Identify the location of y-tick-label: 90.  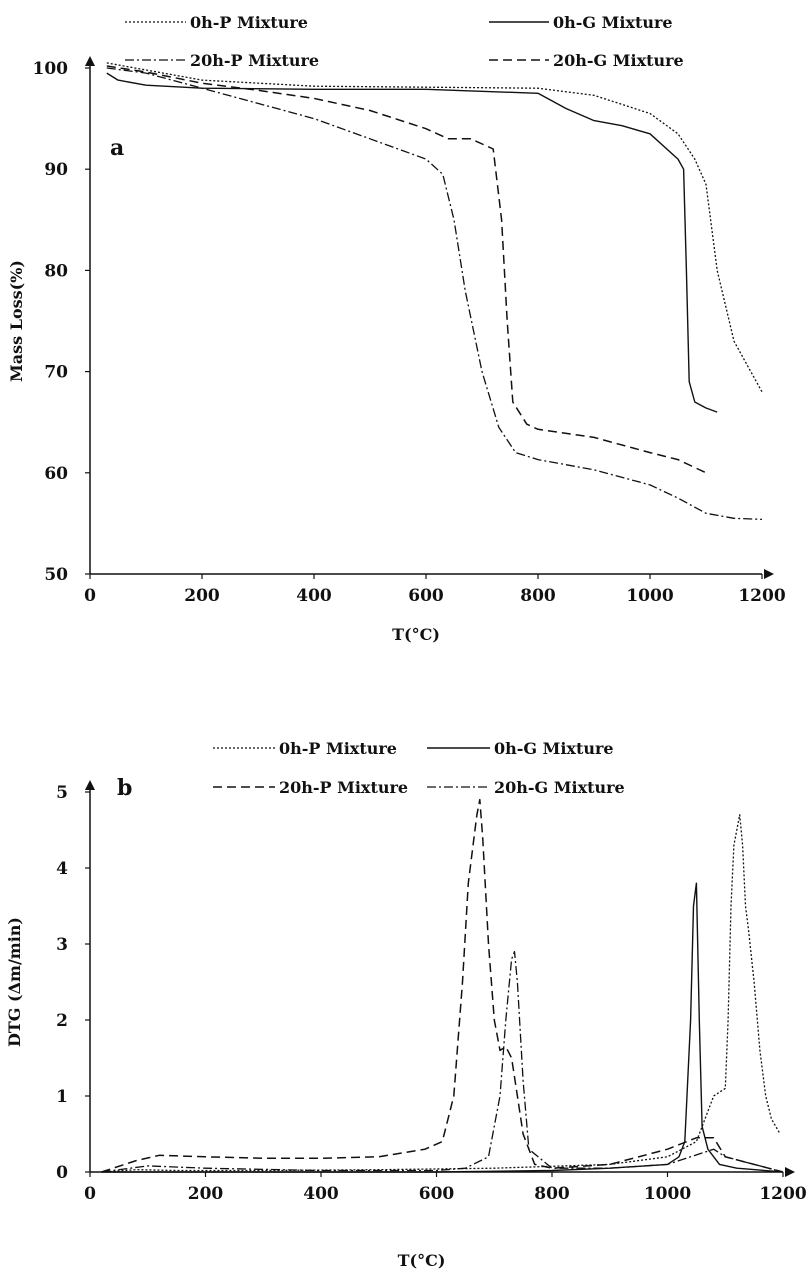
(56, 170).